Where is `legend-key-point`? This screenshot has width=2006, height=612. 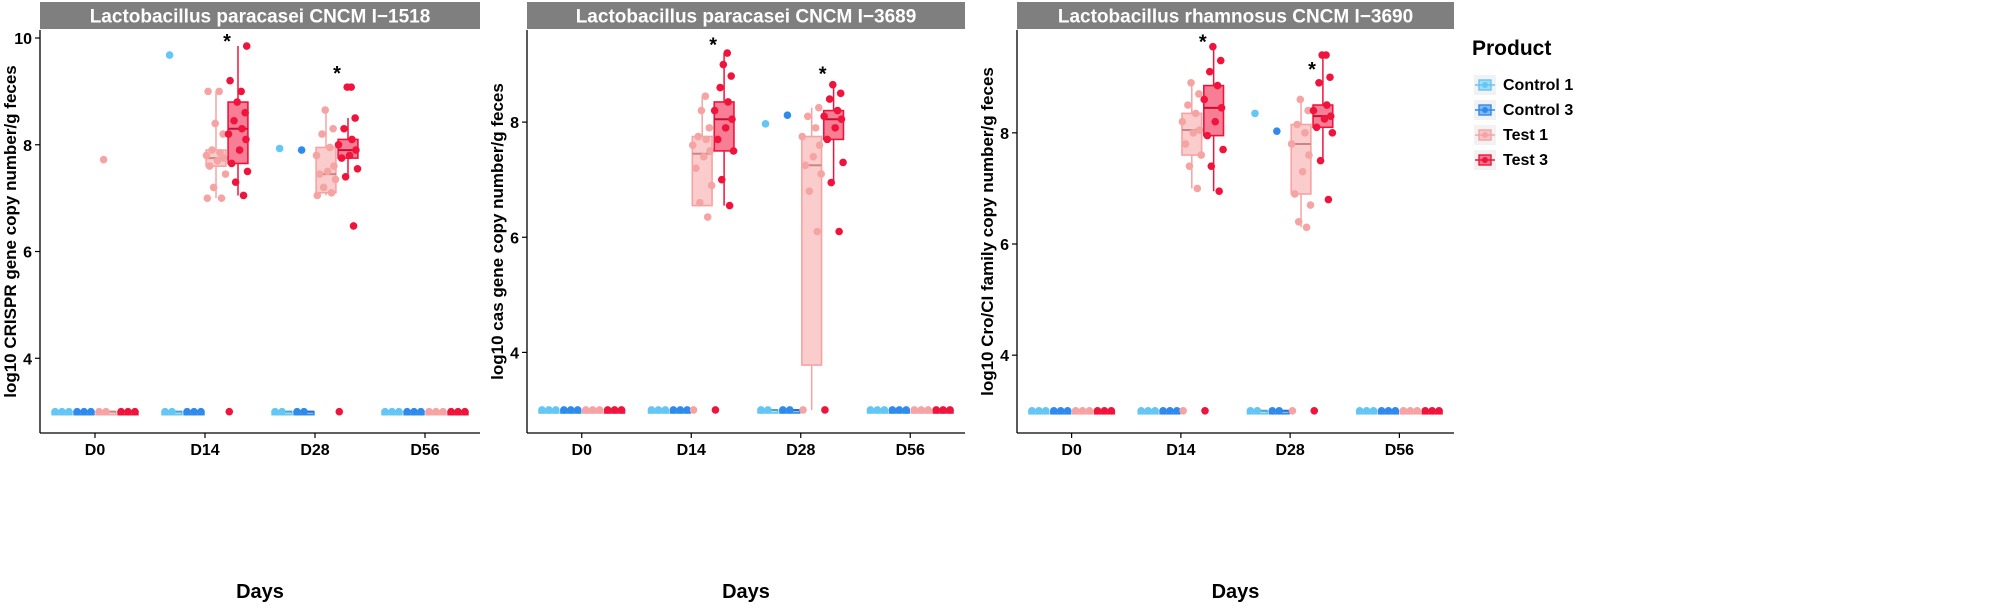
legend-key-point is located at coordinates (1485, 135).